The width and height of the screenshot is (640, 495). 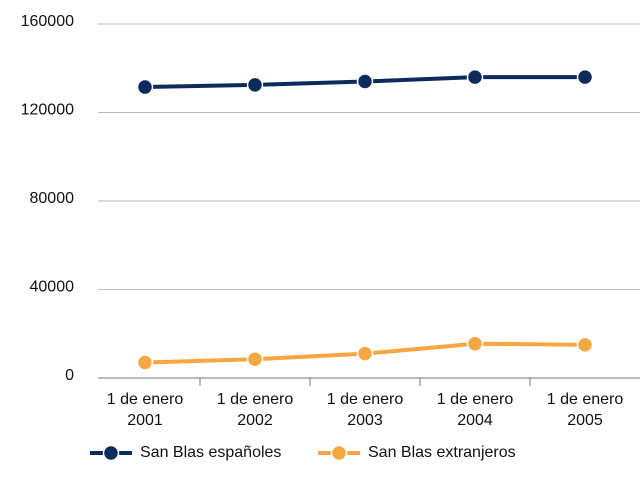 I want to click on x-tick-label: 1 de enero 2002, so click(x=255, y=410).